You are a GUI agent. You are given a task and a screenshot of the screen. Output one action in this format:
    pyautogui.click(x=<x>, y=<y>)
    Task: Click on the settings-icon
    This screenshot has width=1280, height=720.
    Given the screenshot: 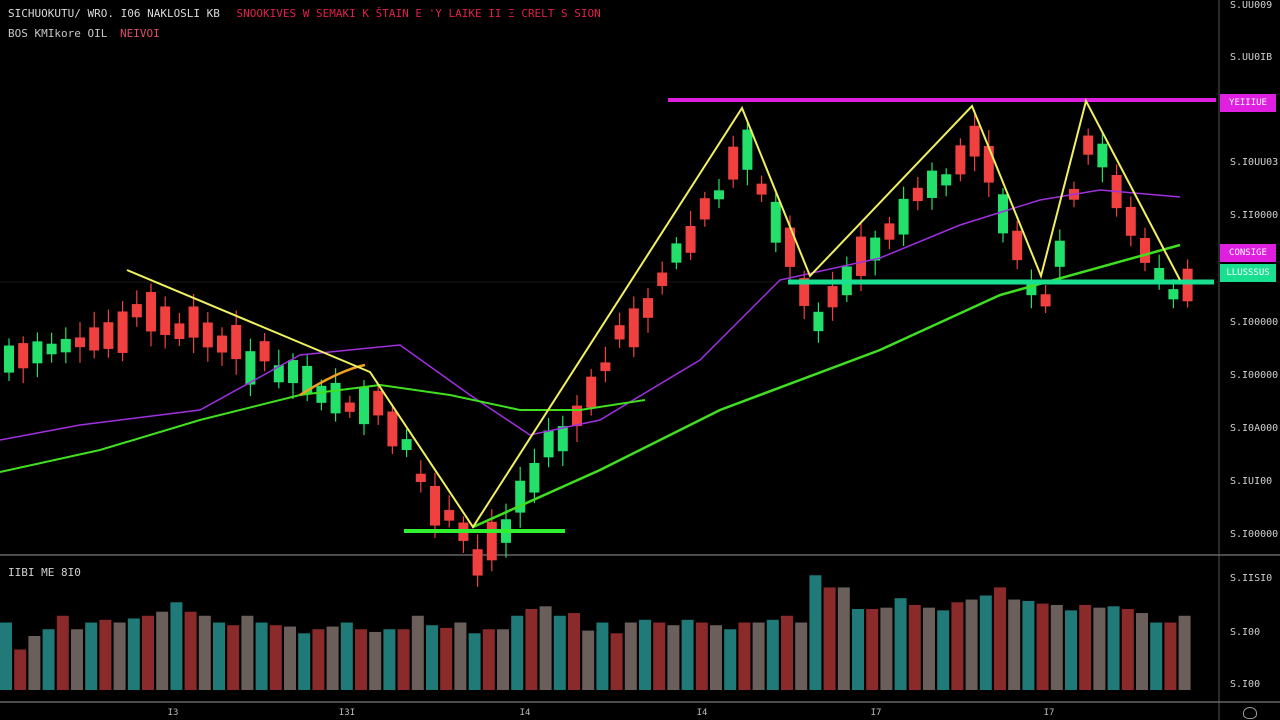 What is the action you would take?
    pyautogui.click(x=1250, y=713)
    